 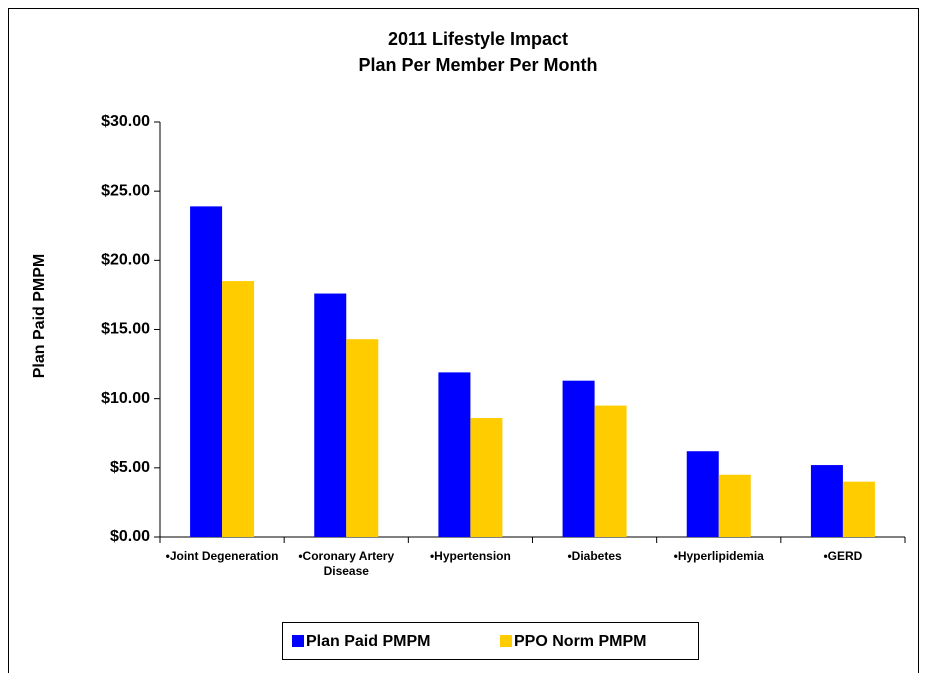 What do you see at coordinates (125, 260) in the screenshot?
I see `y-tick-label: $20.00` at bounding box center [125, 260].